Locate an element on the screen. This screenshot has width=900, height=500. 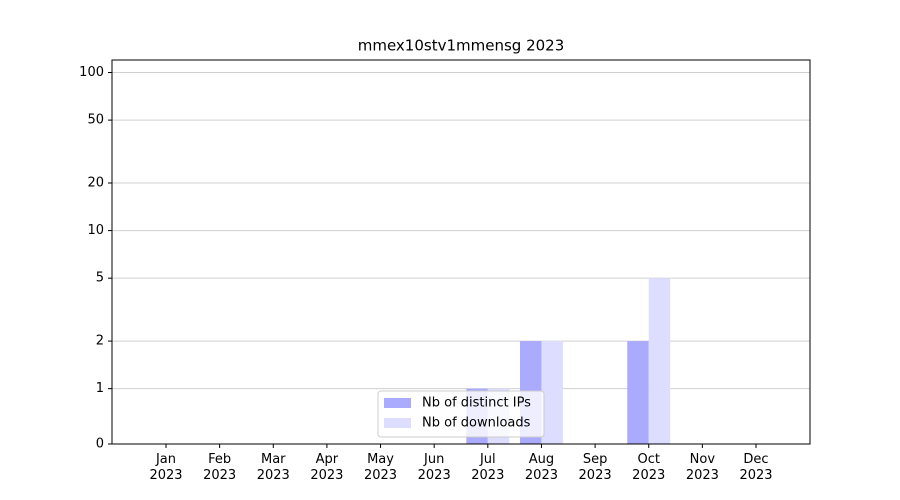
x-tick-label: Dec 2023 is located at coordinates (756, 467).